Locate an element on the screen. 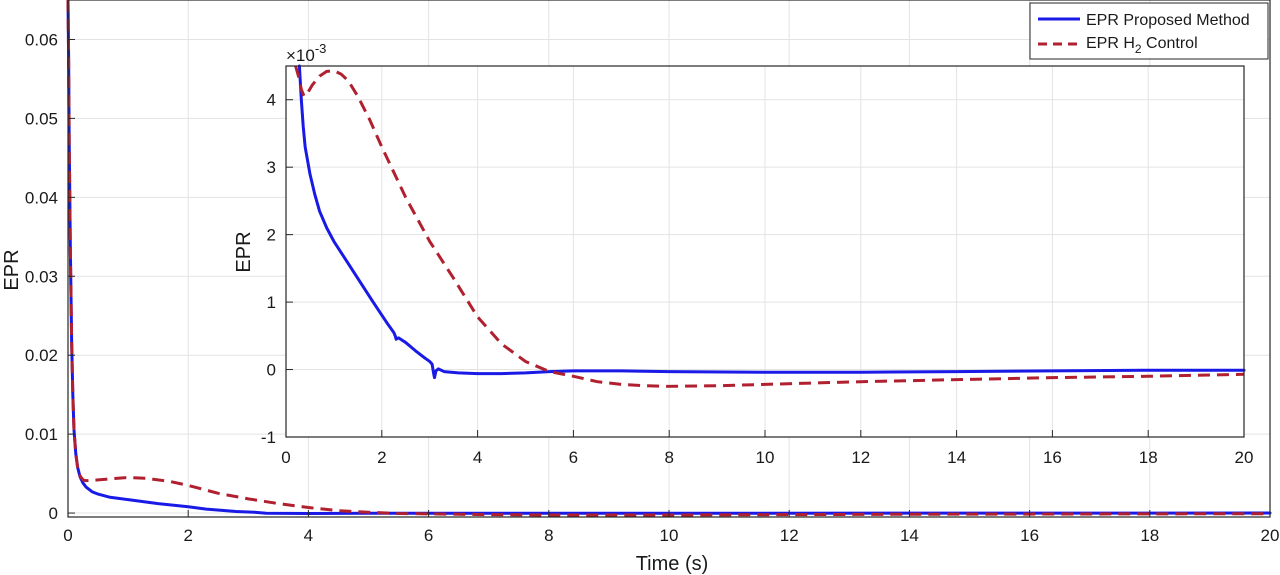 Image resolution: width=1280 pixels, height=575 pixels. main-x-tick-label: 14 is located at coordinates (909, 535).